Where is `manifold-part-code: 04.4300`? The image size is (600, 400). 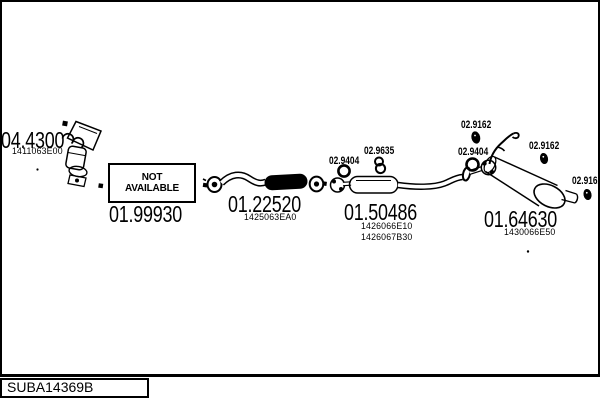
manifold-part-code: 04.4300 is located at coordinates (33, 140).